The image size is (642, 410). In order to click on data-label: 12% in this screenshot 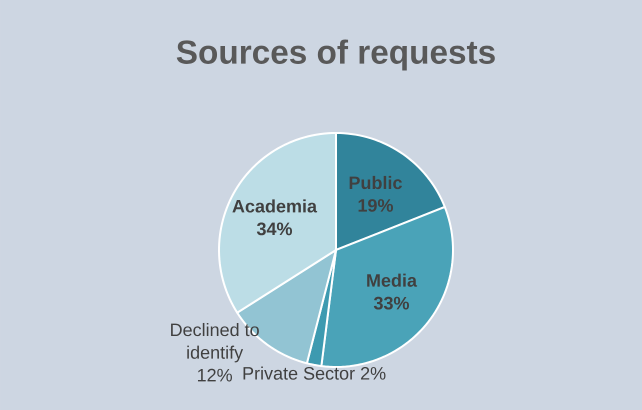, I will do `click(215, 375)`.